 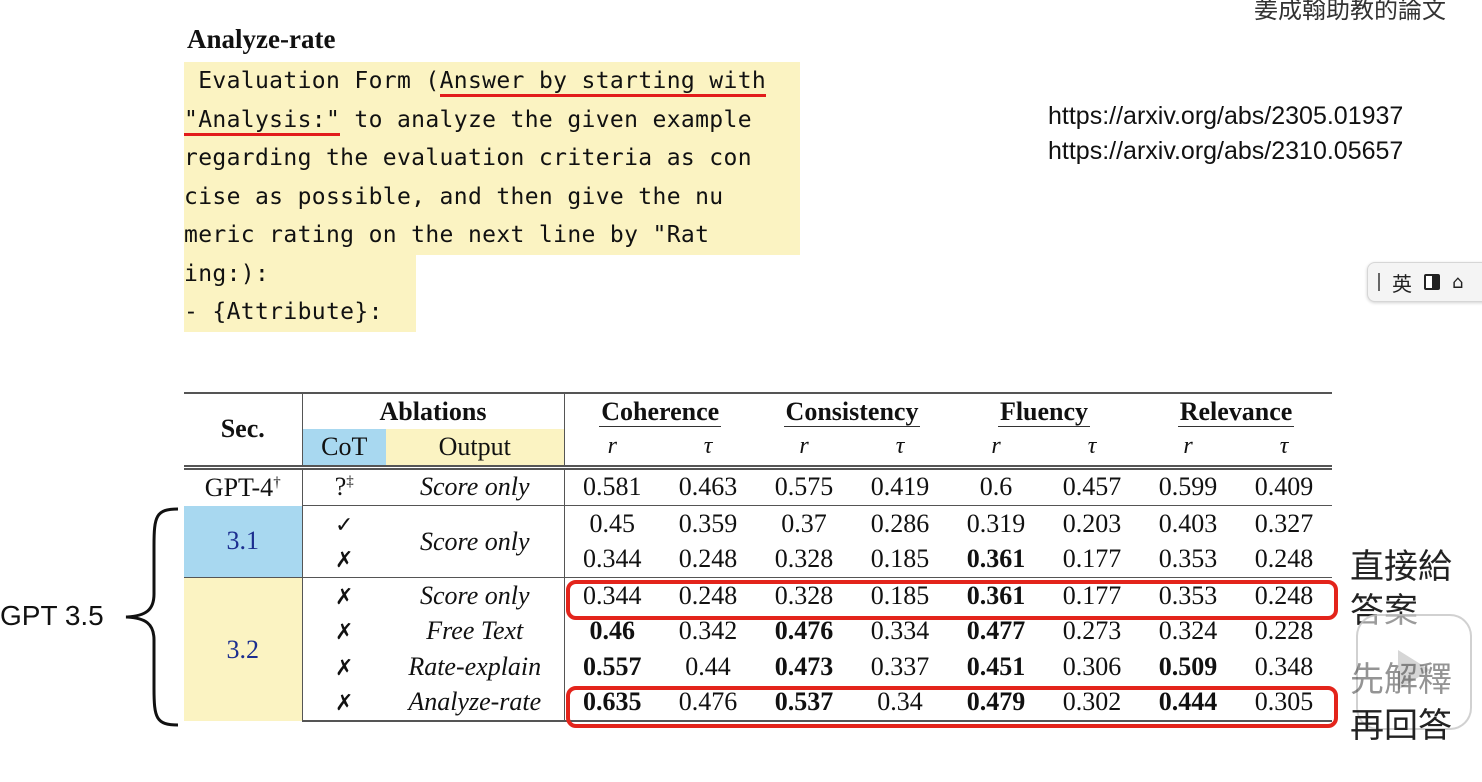 What do you see at coordinates (1401, 567) in the screenshot?
I see `note-direct-line-1: 直接給` at bounding box center [1401, 567].